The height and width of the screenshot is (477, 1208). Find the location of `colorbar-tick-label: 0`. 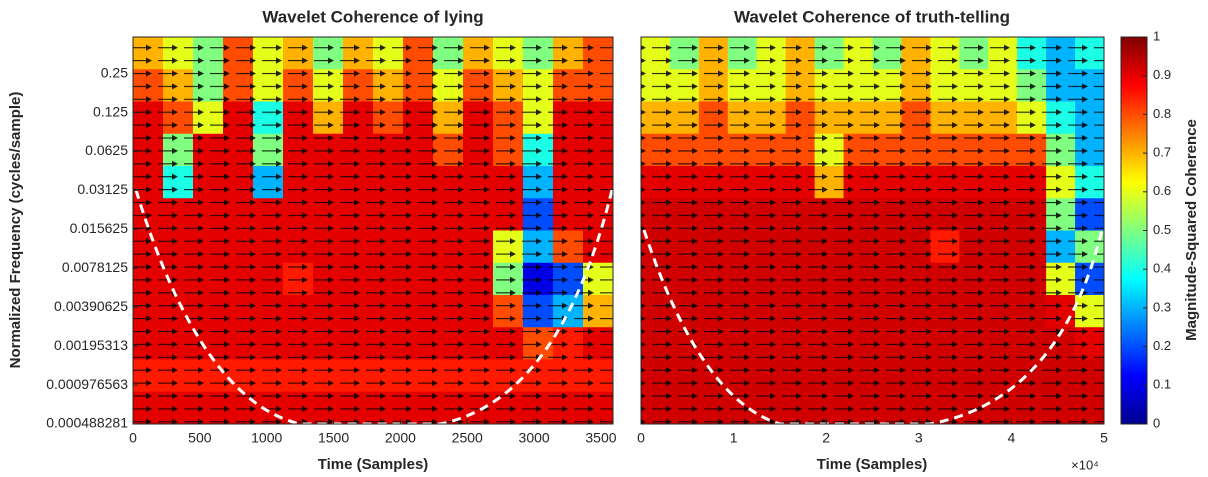

colorbar-tick-label: 0 is located at coordinates (1156, 422).